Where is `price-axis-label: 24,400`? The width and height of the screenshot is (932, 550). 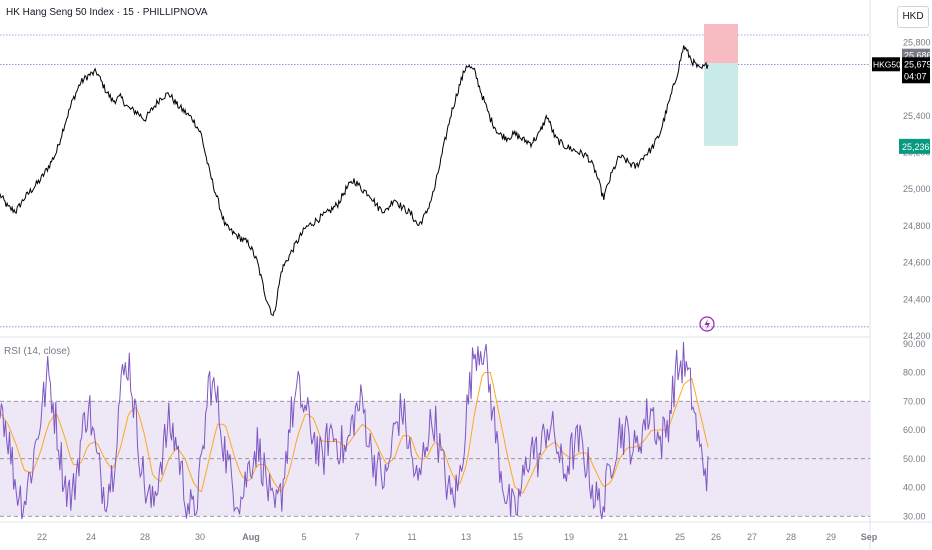
price-axis-label: 24,400 is located at coordinates (917, 299).